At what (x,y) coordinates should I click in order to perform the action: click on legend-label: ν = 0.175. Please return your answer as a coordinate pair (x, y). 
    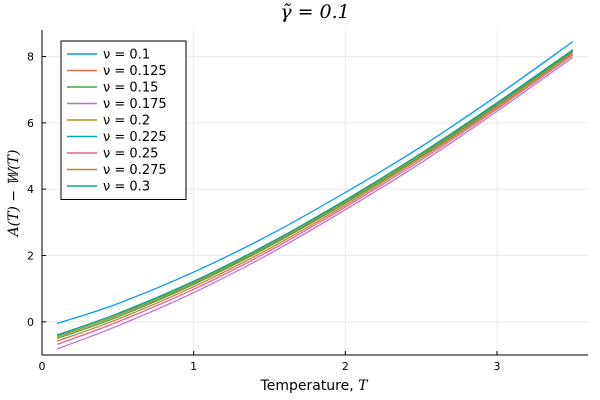
    Looking at the image, I should click on (135, 104).